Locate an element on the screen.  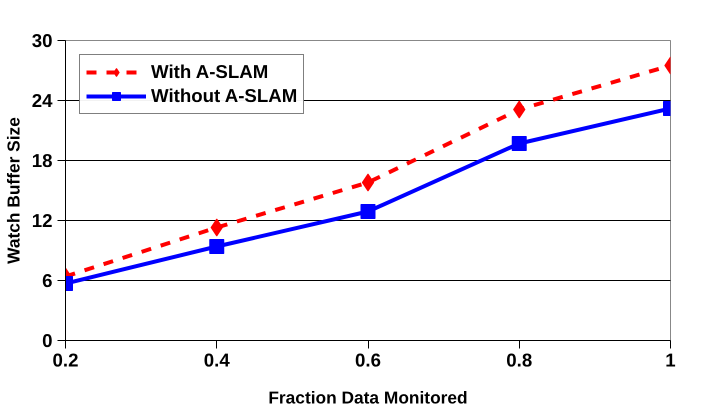
y-tick-label: 24 is located at coordinates (43, 100).